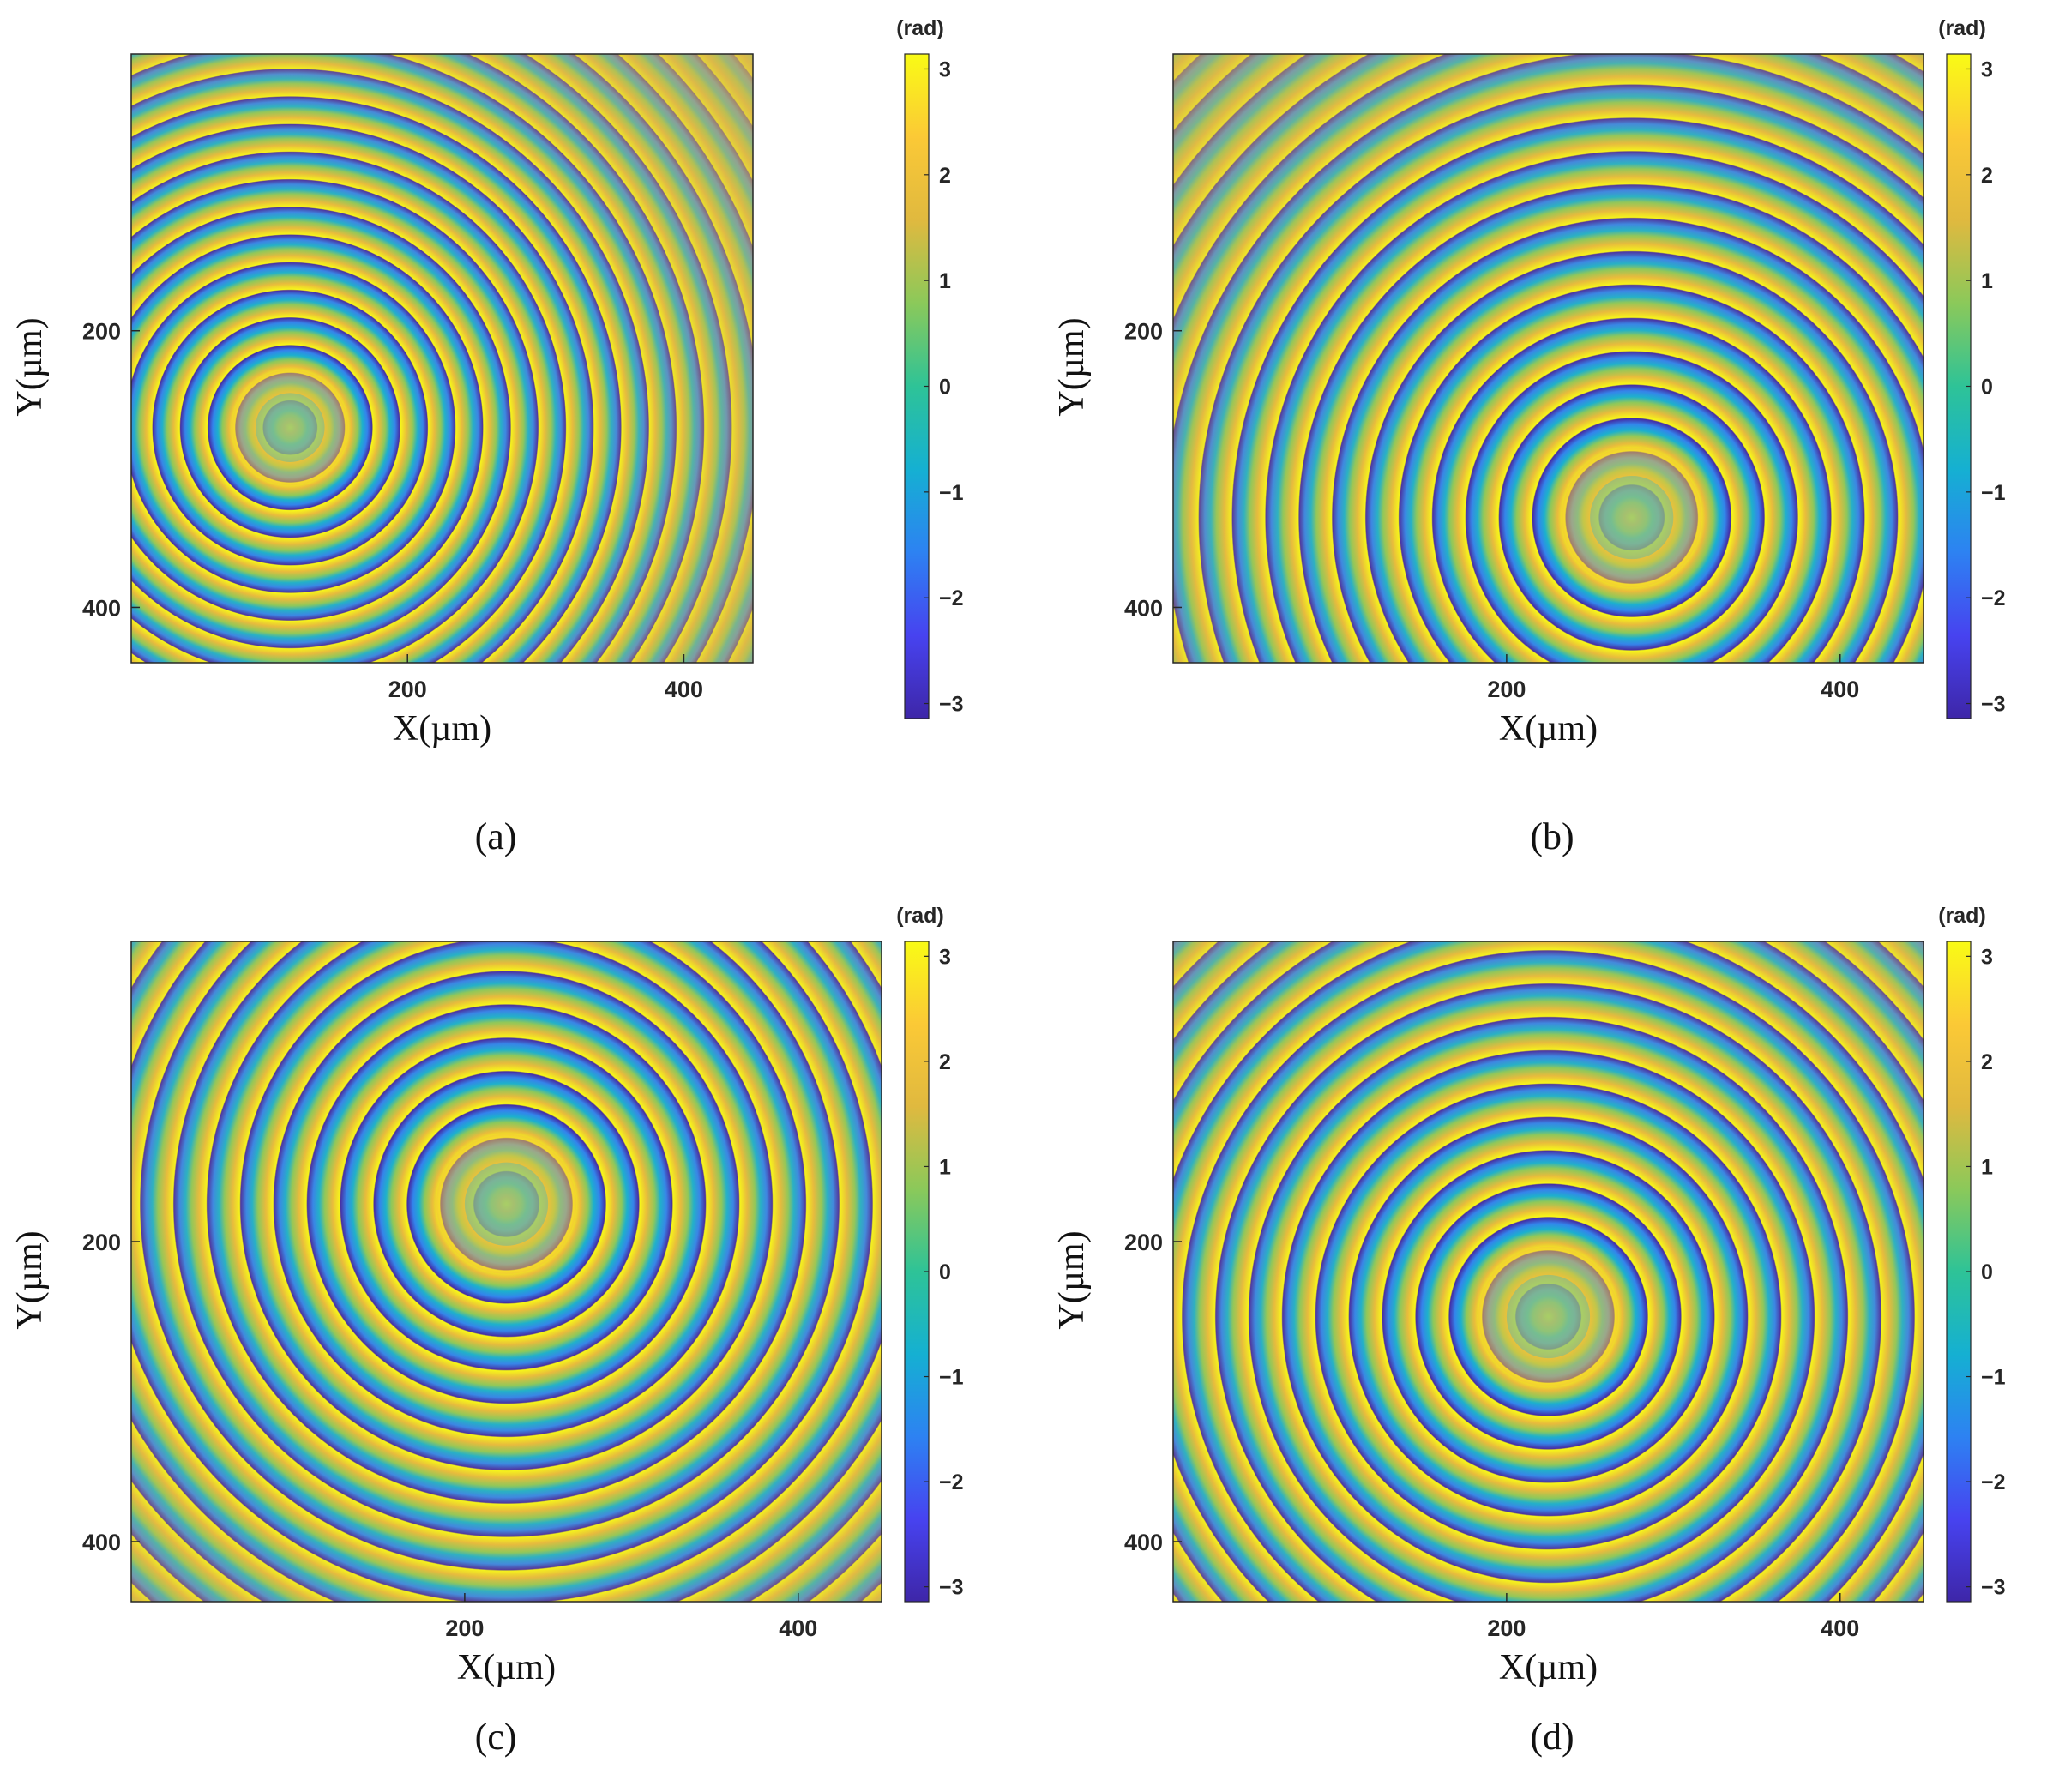  I want to click on panel-label: (a), so click(496, 836).